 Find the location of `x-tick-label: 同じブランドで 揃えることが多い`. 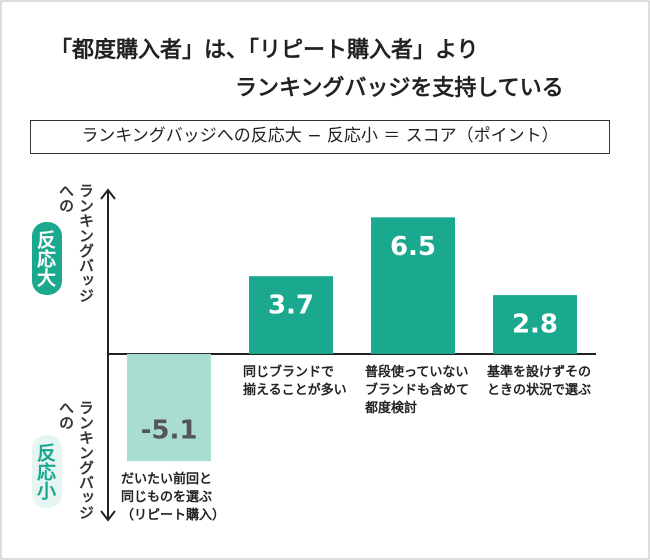

x-tick-label: 同じブランドで 揃えることが多い is located at coordinates (295, 381).